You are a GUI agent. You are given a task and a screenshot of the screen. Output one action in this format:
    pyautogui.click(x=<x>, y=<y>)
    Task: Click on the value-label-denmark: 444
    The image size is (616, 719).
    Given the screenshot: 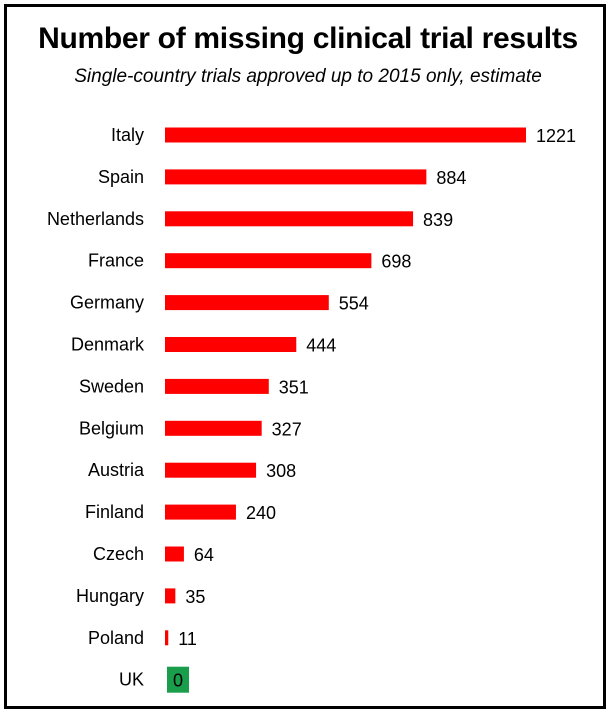 What is the action you would take?
    pyautogui.click(x=321, y=346)
    